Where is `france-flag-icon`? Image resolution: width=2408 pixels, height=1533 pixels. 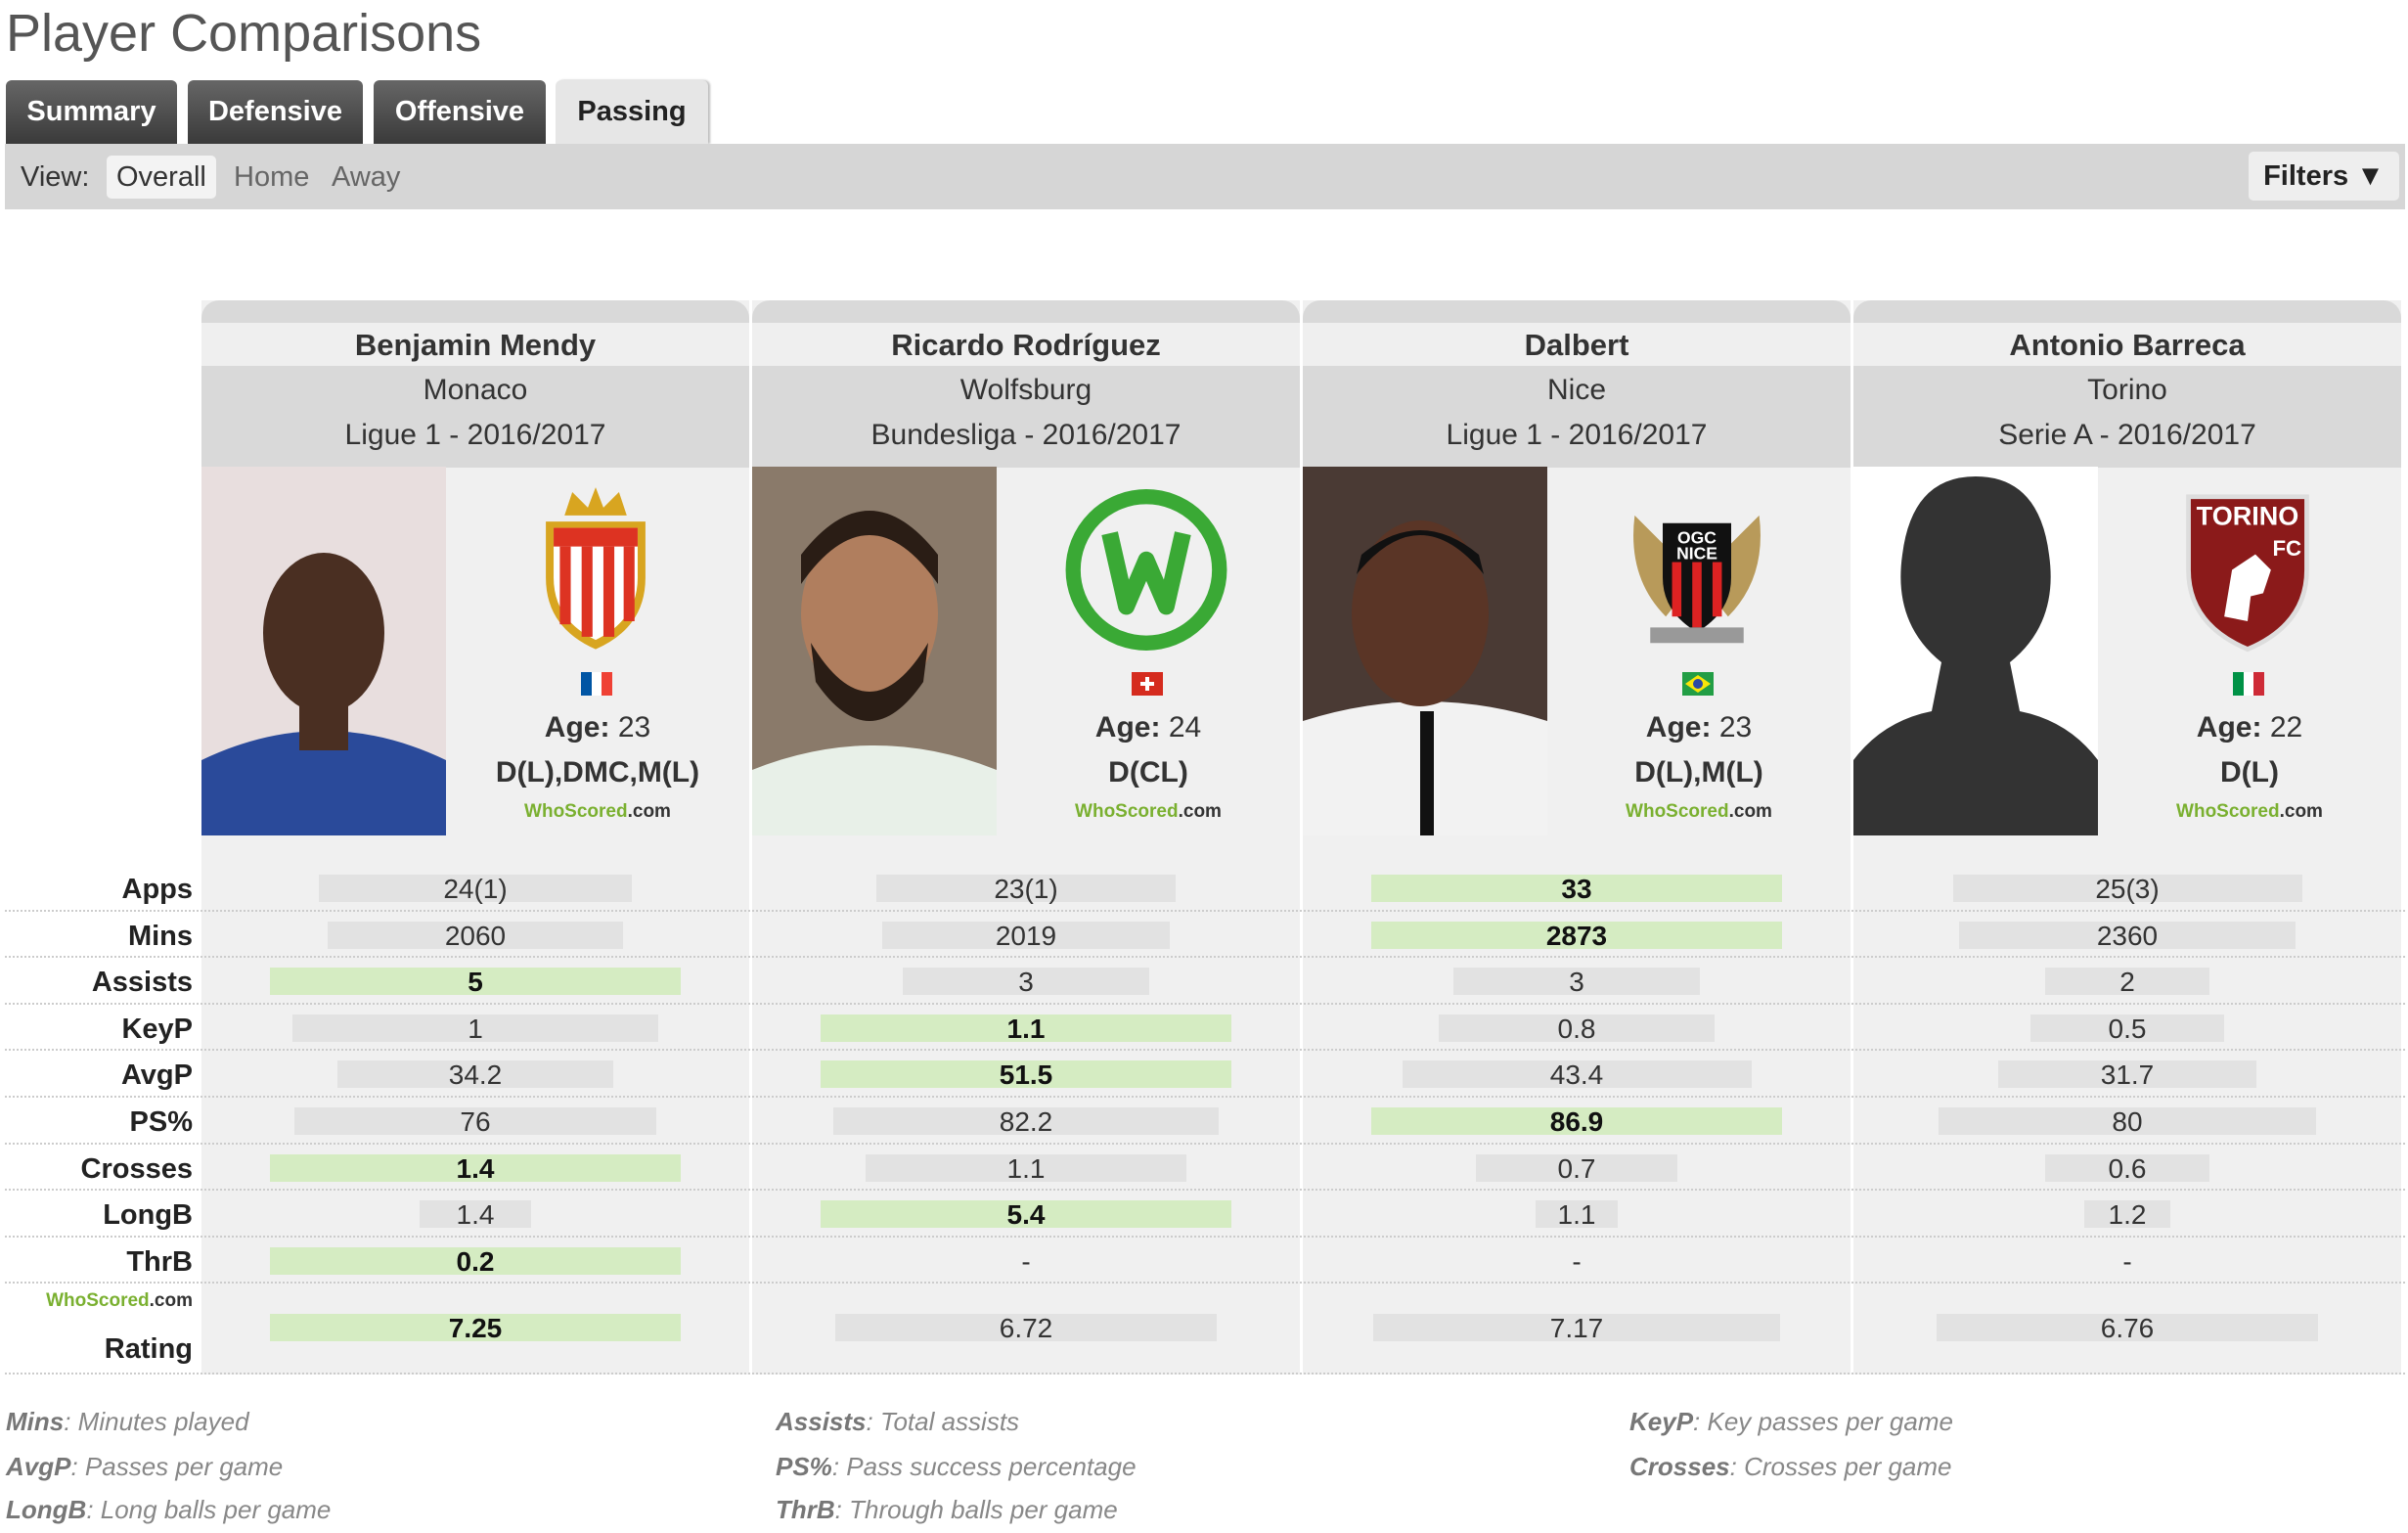
france-flag-icon is located at coordinates (596, 684).